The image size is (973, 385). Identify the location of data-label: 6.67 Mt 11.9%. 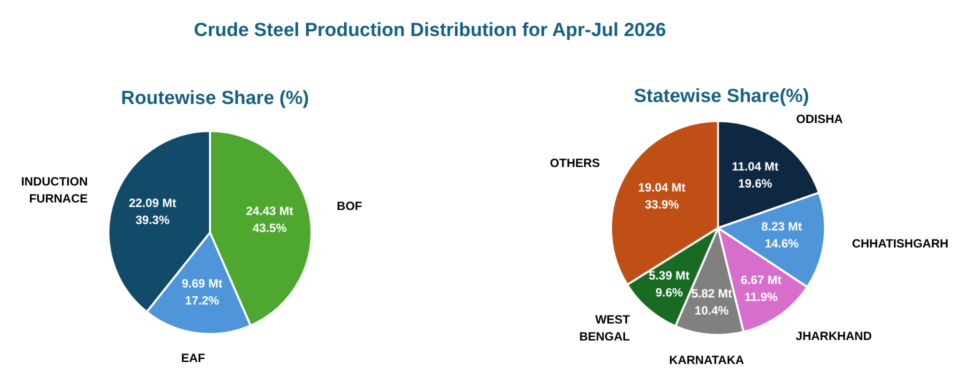
(761, 288).